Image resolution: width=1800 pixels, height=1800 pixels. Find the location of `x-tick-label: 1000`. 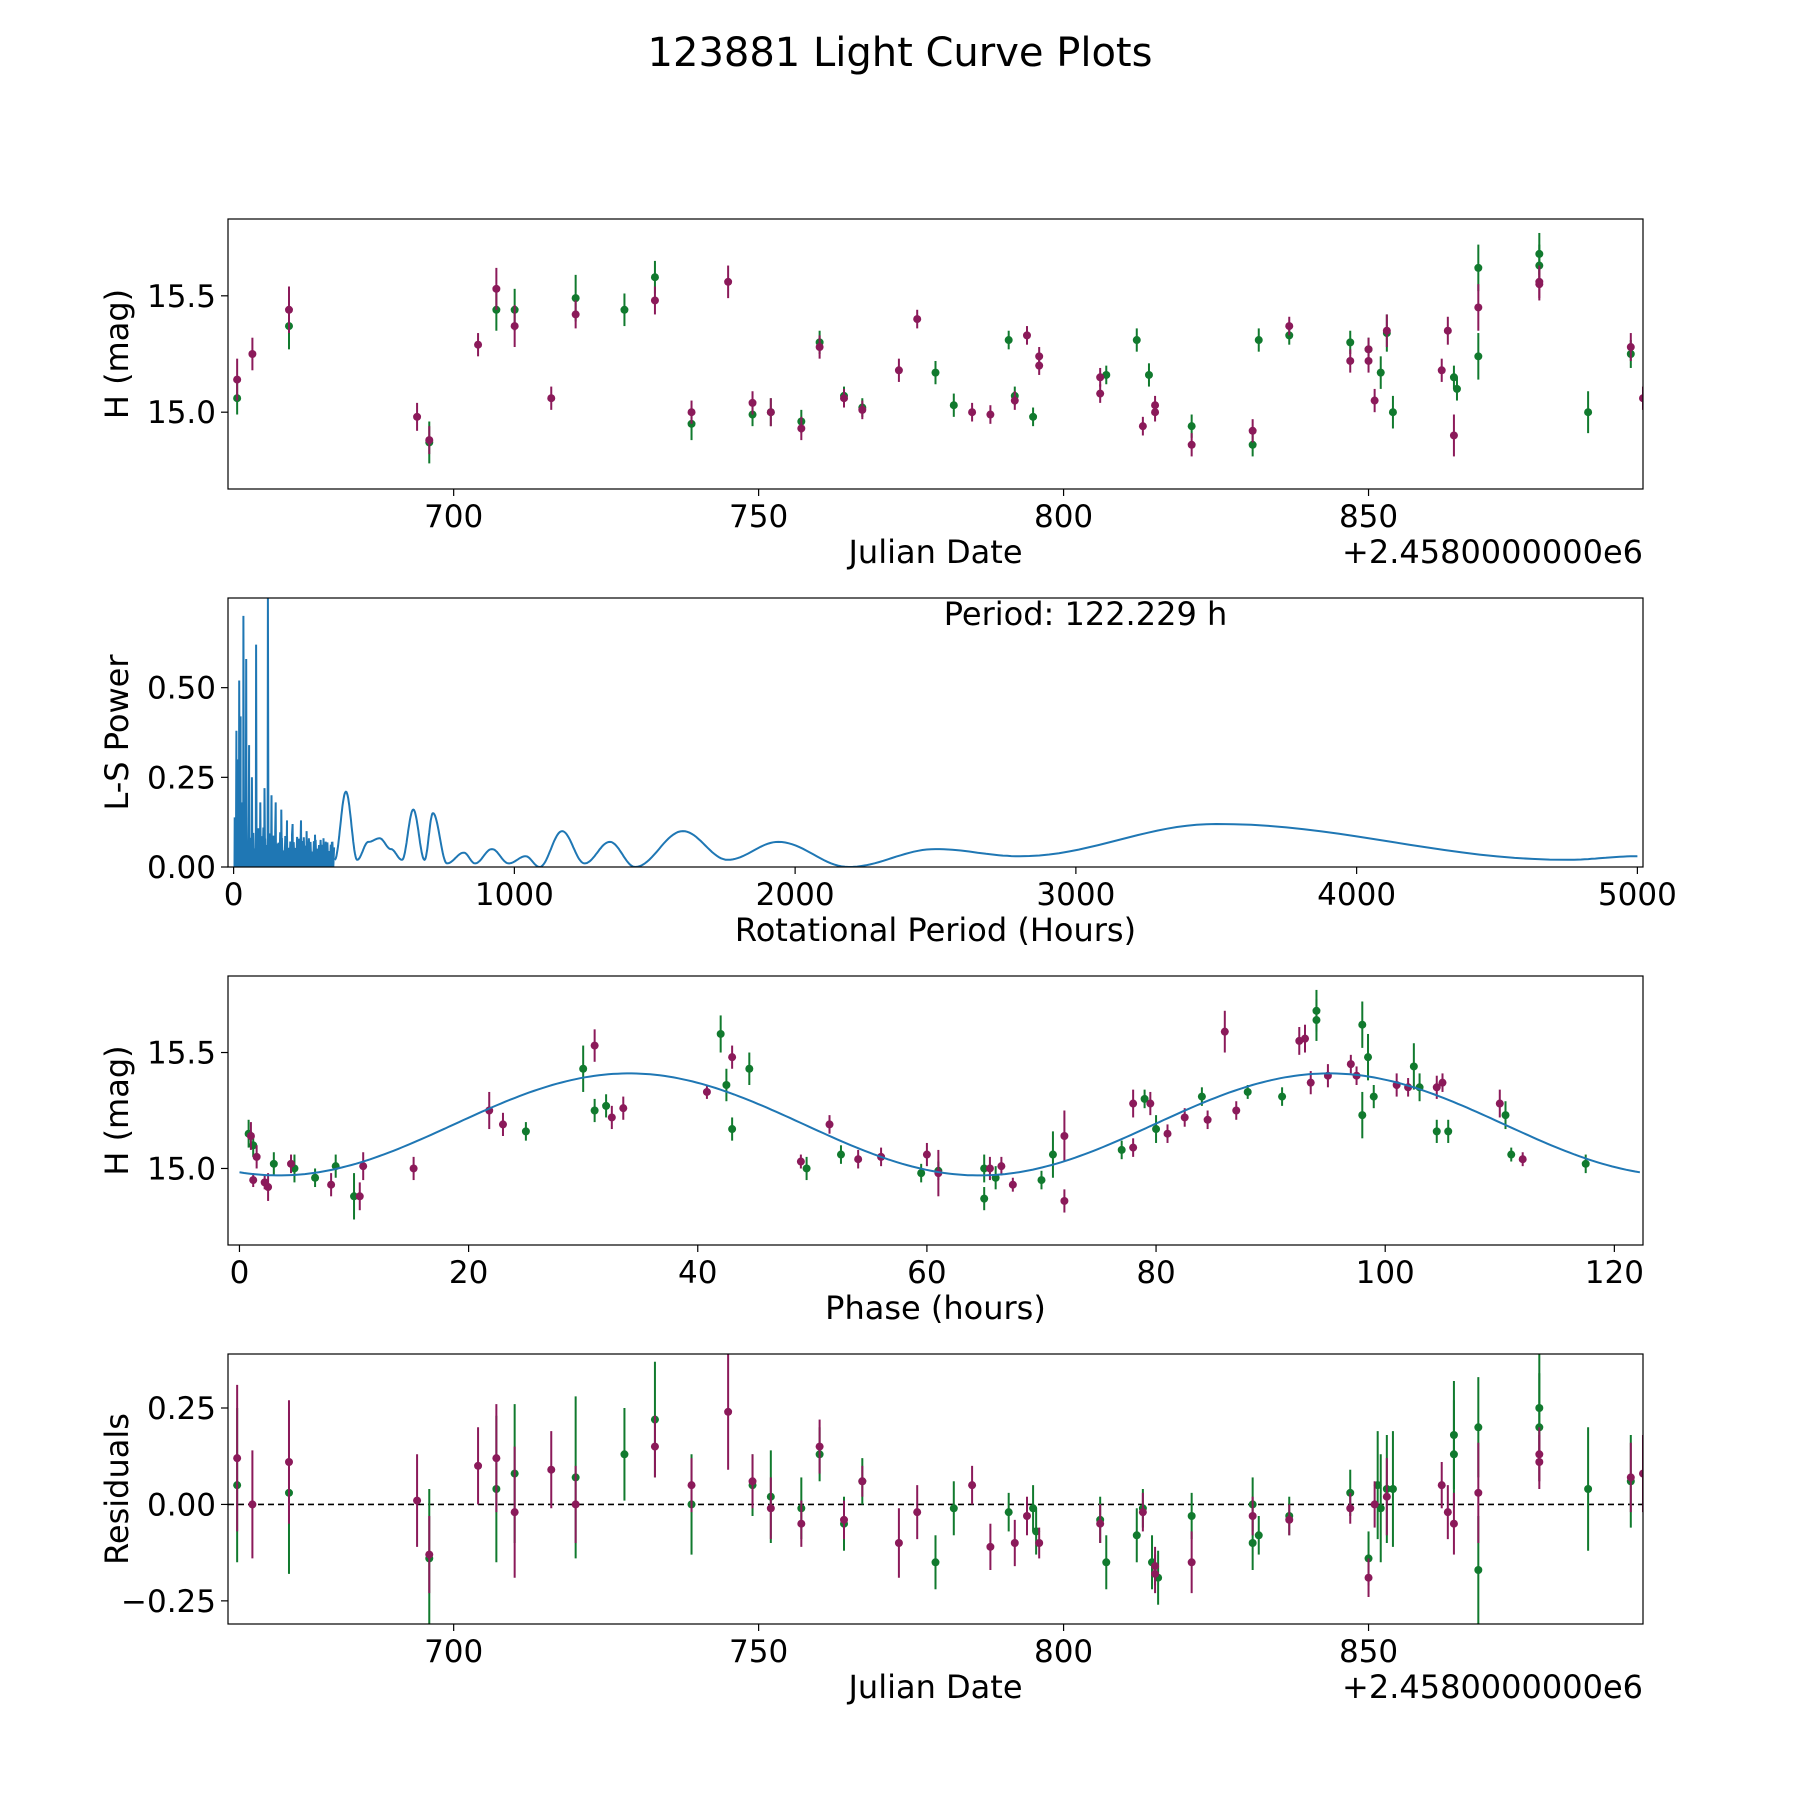

x-tick-label: 1000 is located at coordinates (514, 895).